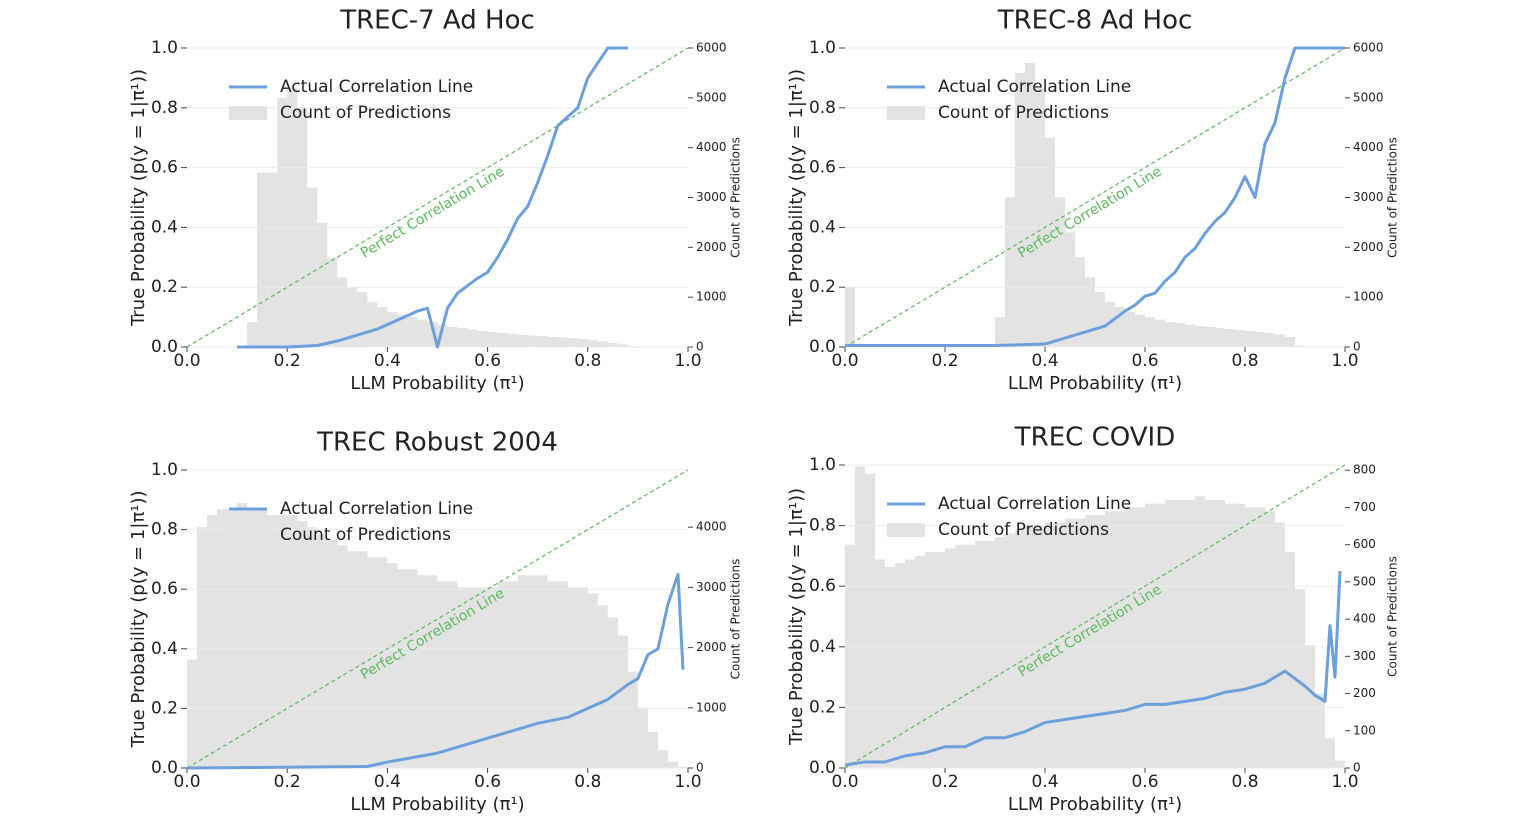  What do you see at coordinates (1364, 693) in the screenshot?
I see `y2-tick-label: 200` at bounding box center [1364, 693].